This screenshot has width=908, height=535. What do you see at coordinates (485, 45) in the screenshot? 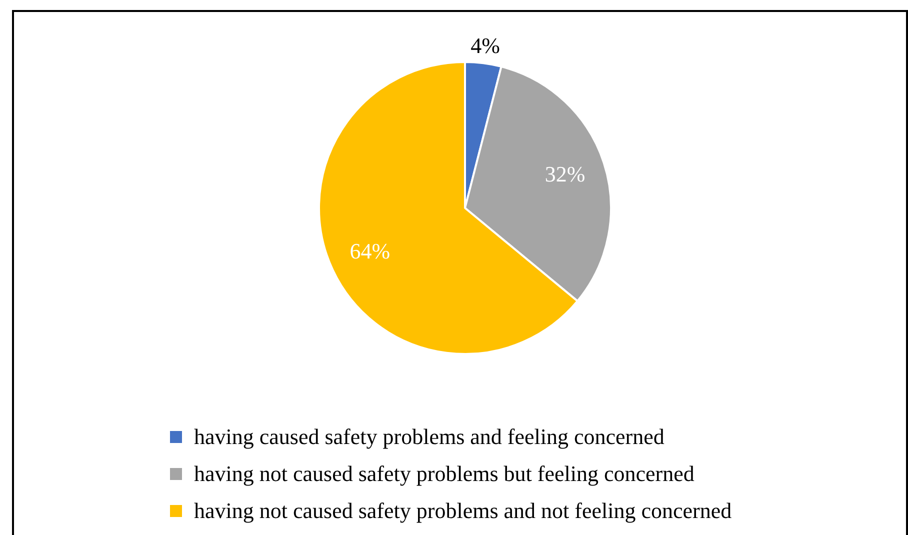
I see `data-label: 4%` at bounding box center [485, 45].